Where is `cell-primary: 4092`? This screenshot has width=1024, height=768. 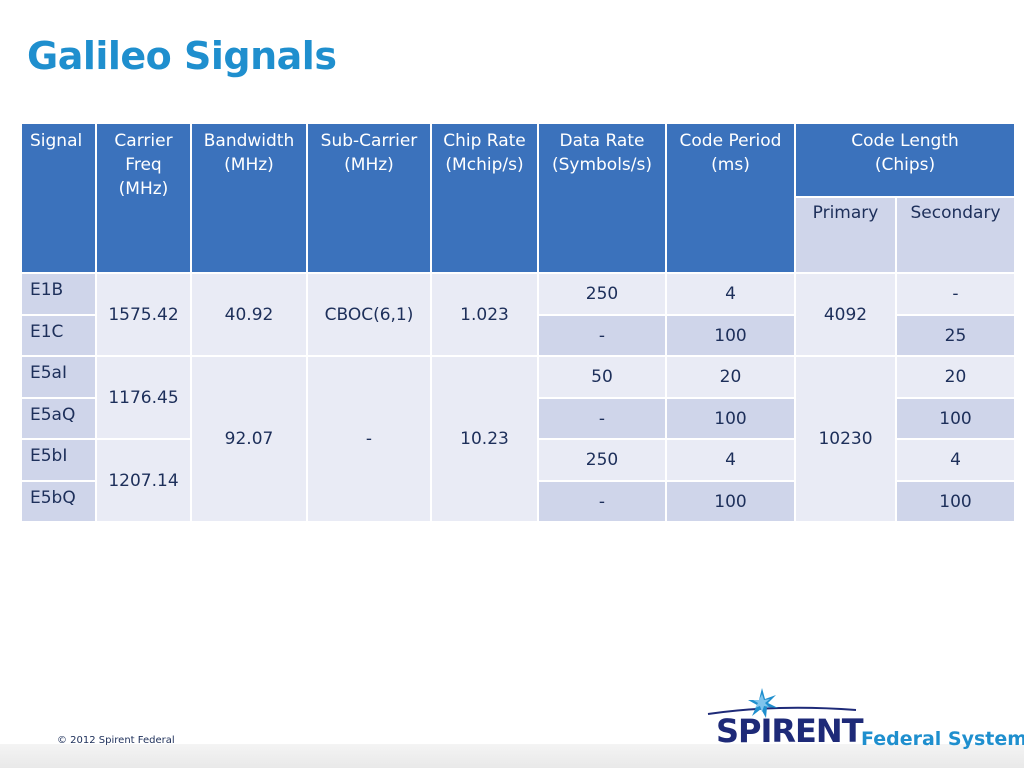
cell-primary: 4092 is located at coordinates (845, 314).